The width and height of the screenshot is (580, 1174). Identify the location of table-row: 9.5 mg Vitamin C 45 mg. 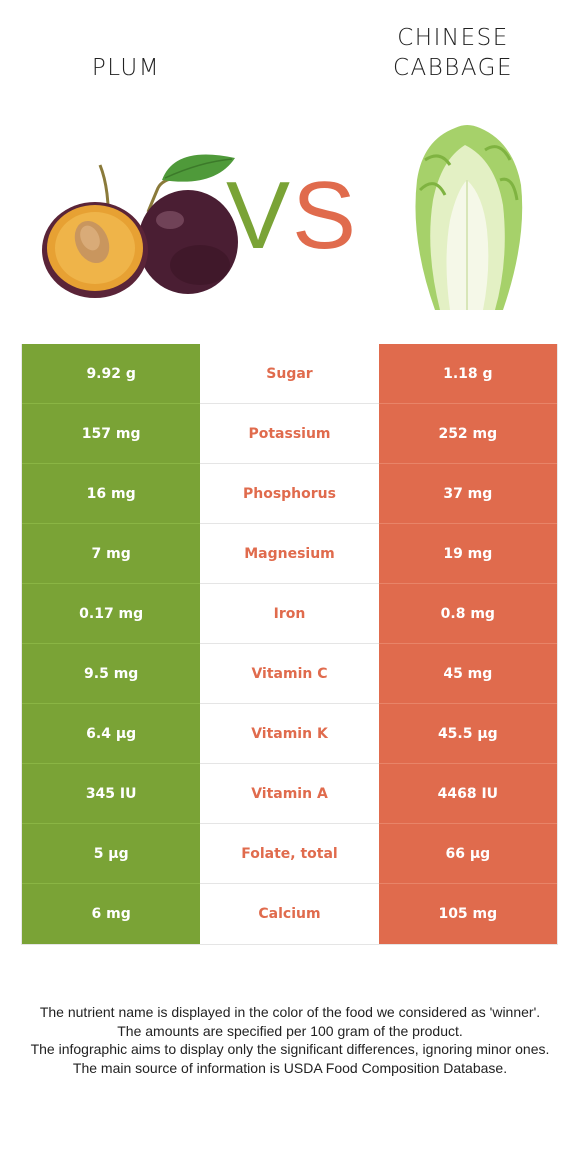
(289, 674).